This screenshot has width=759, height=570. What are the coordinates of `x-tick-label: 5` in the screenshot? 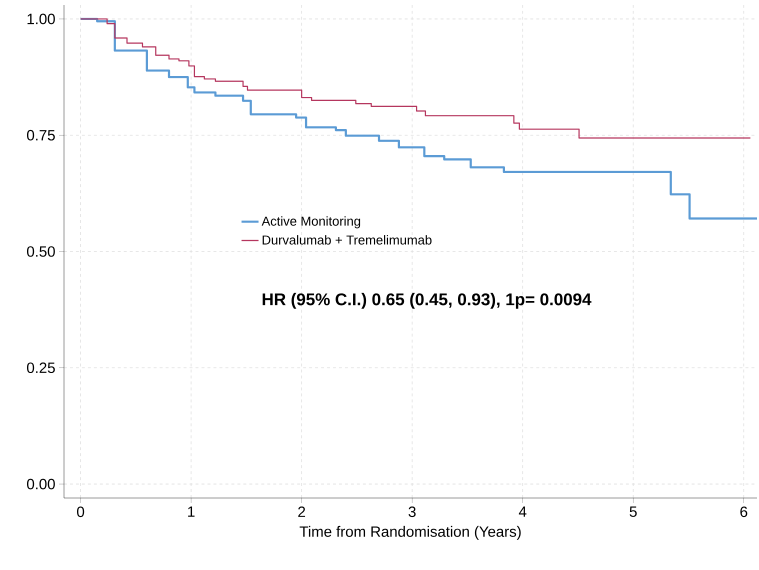 It's located at (633, 511).